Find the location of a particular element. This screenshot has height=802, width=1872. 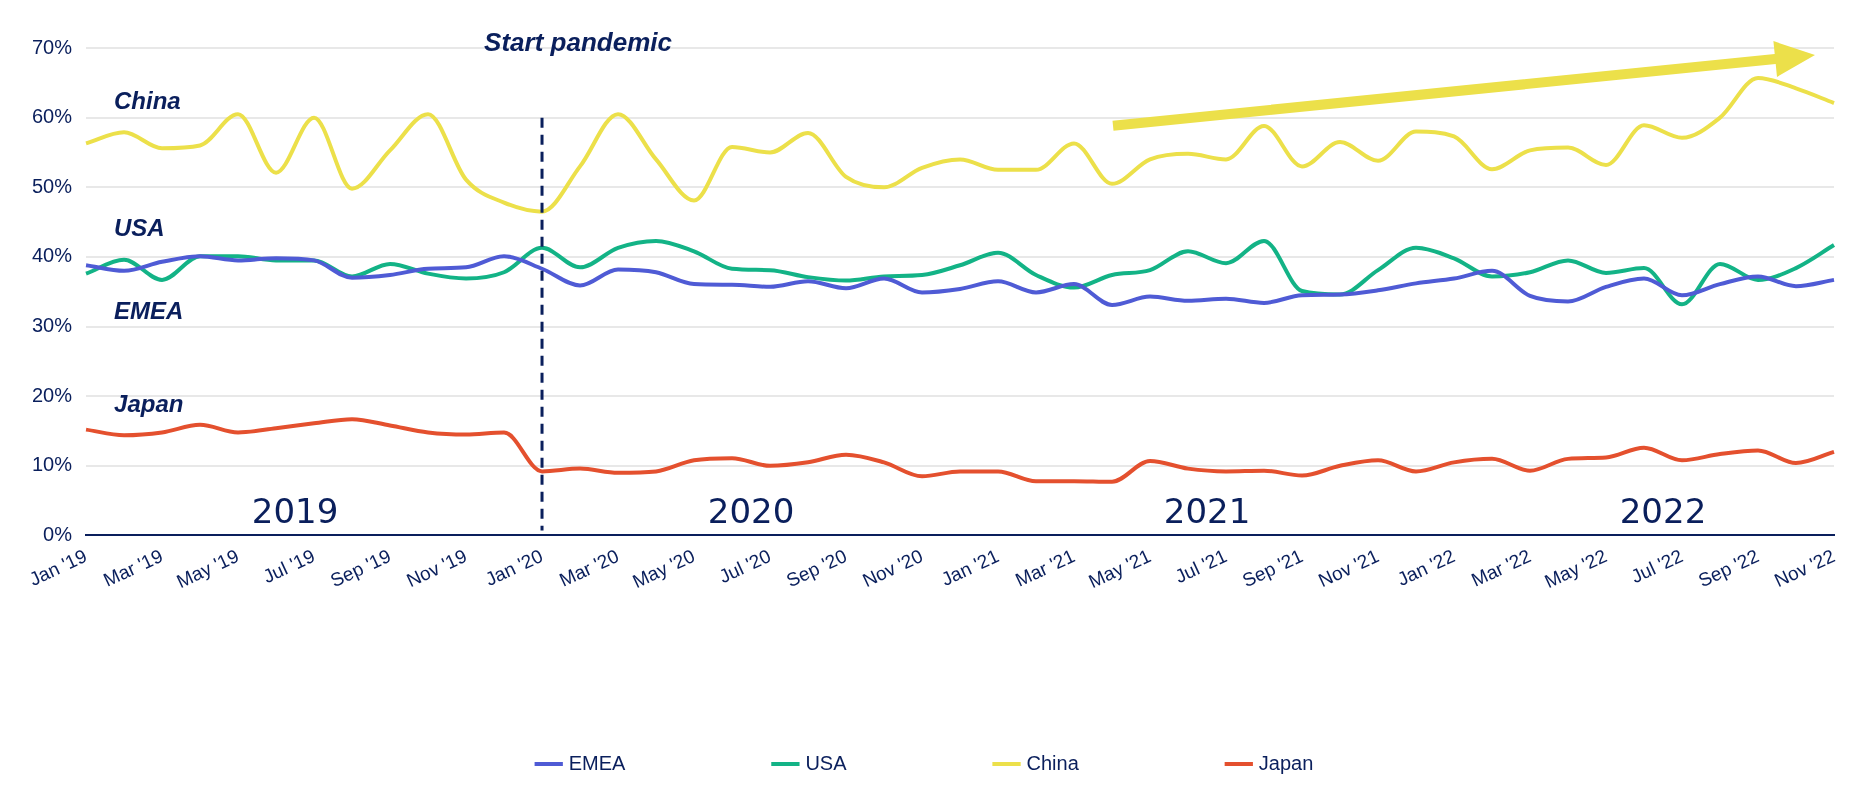

x-tick-label: Nov '21 is located at coordinates (1348, 568).